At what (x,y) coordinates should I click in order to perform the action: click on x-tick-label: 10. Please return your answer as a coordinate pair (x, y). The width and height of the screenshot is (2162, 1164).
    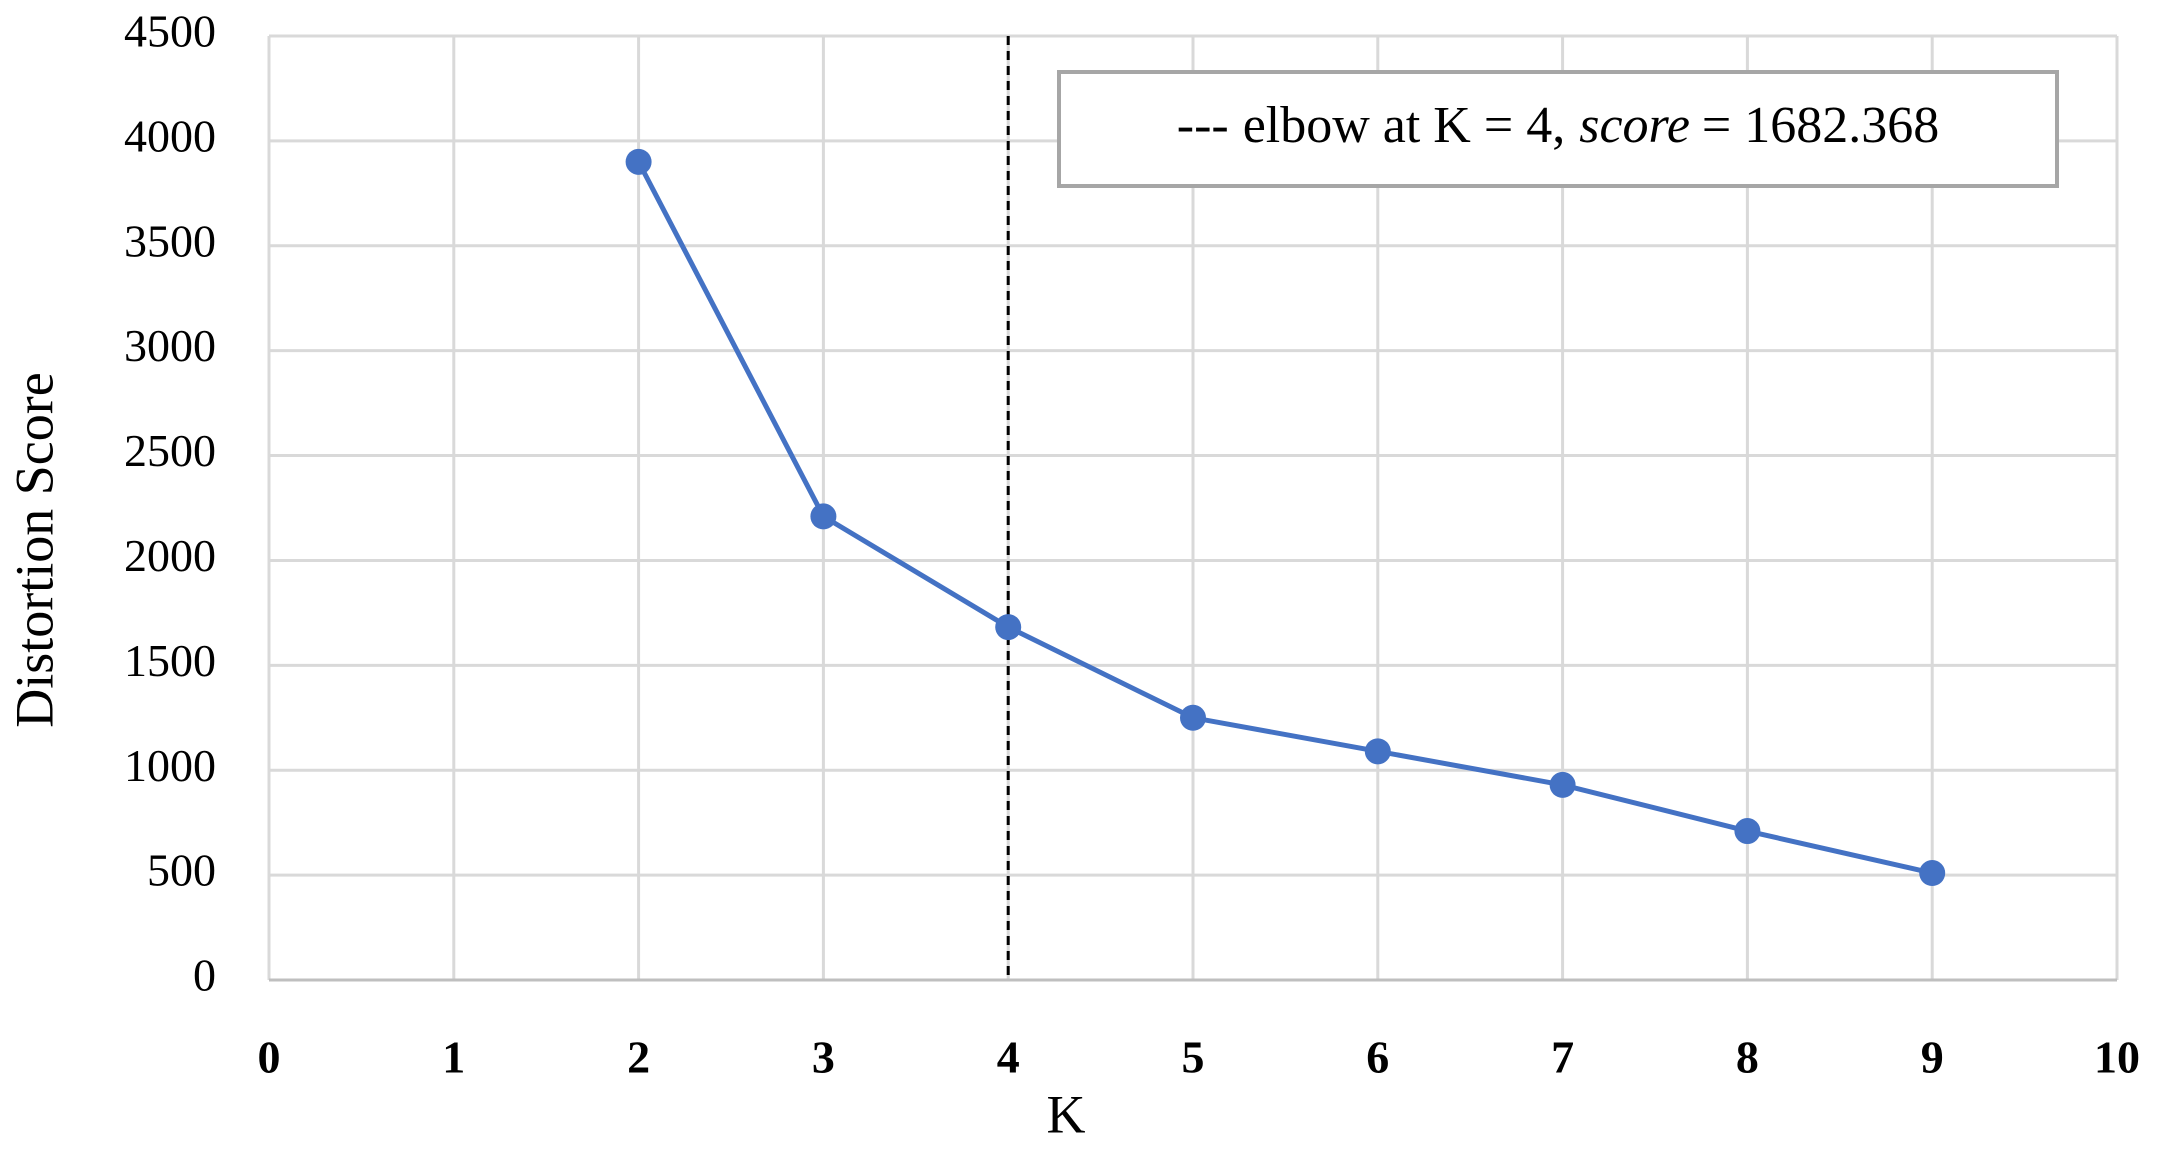
    Looking at the image, I should click on (2117, 1057).